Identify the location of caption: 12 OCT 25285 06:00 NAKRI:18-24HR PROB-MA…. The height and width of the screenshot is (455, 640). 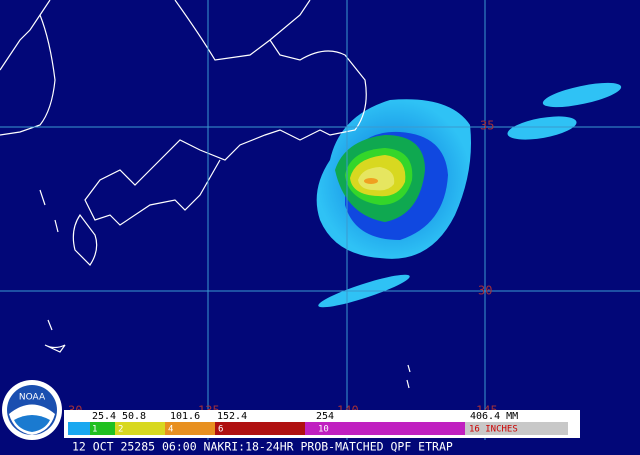
(262, 447).